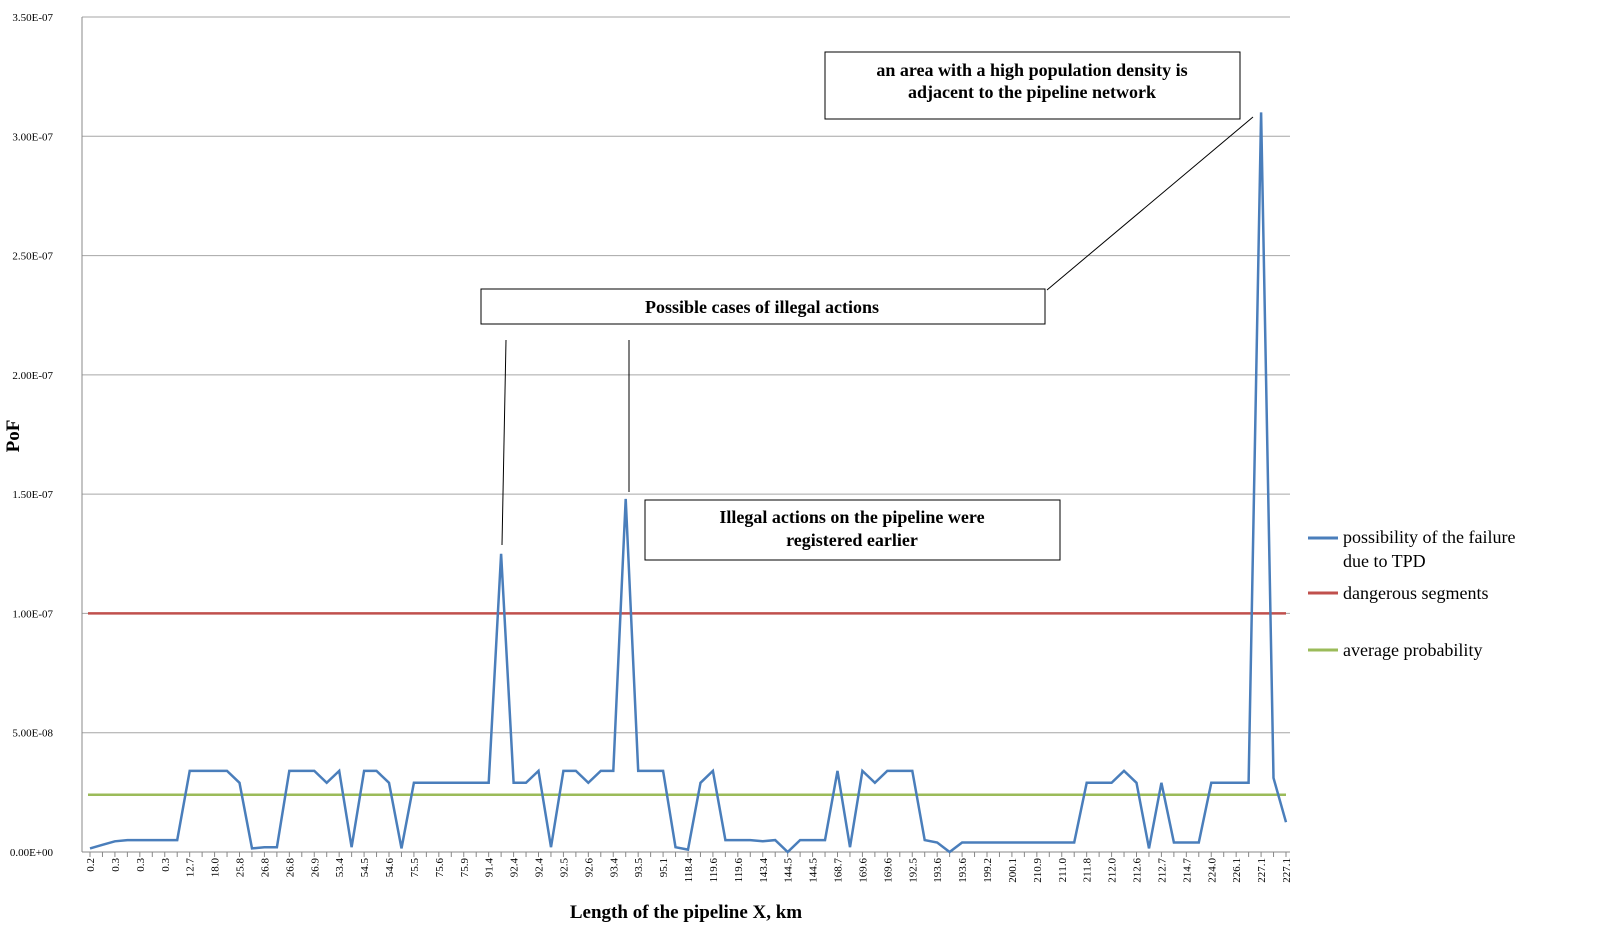 This screenshot has height=947, width=1606. I want to click on x-tick-label: 54.5, so click(365, 868).